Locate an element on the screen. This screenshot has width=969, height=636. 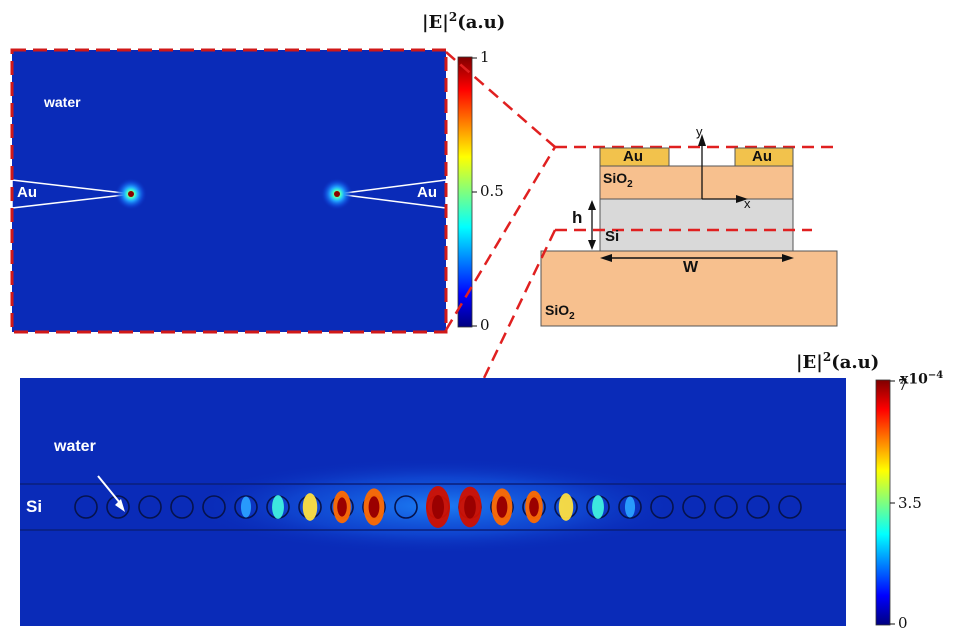
schematic-sio2-bottom-base: SiO is located at coordinates (557, 310).